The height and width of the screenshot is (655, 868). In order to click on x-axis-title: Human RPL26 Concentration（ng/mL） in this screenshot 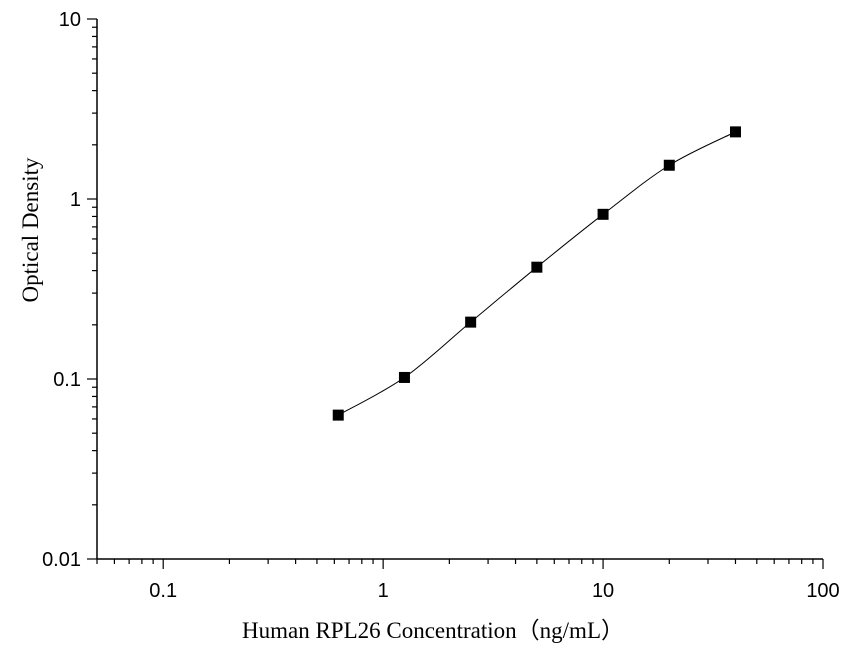, I will do `click(433, 630)`.